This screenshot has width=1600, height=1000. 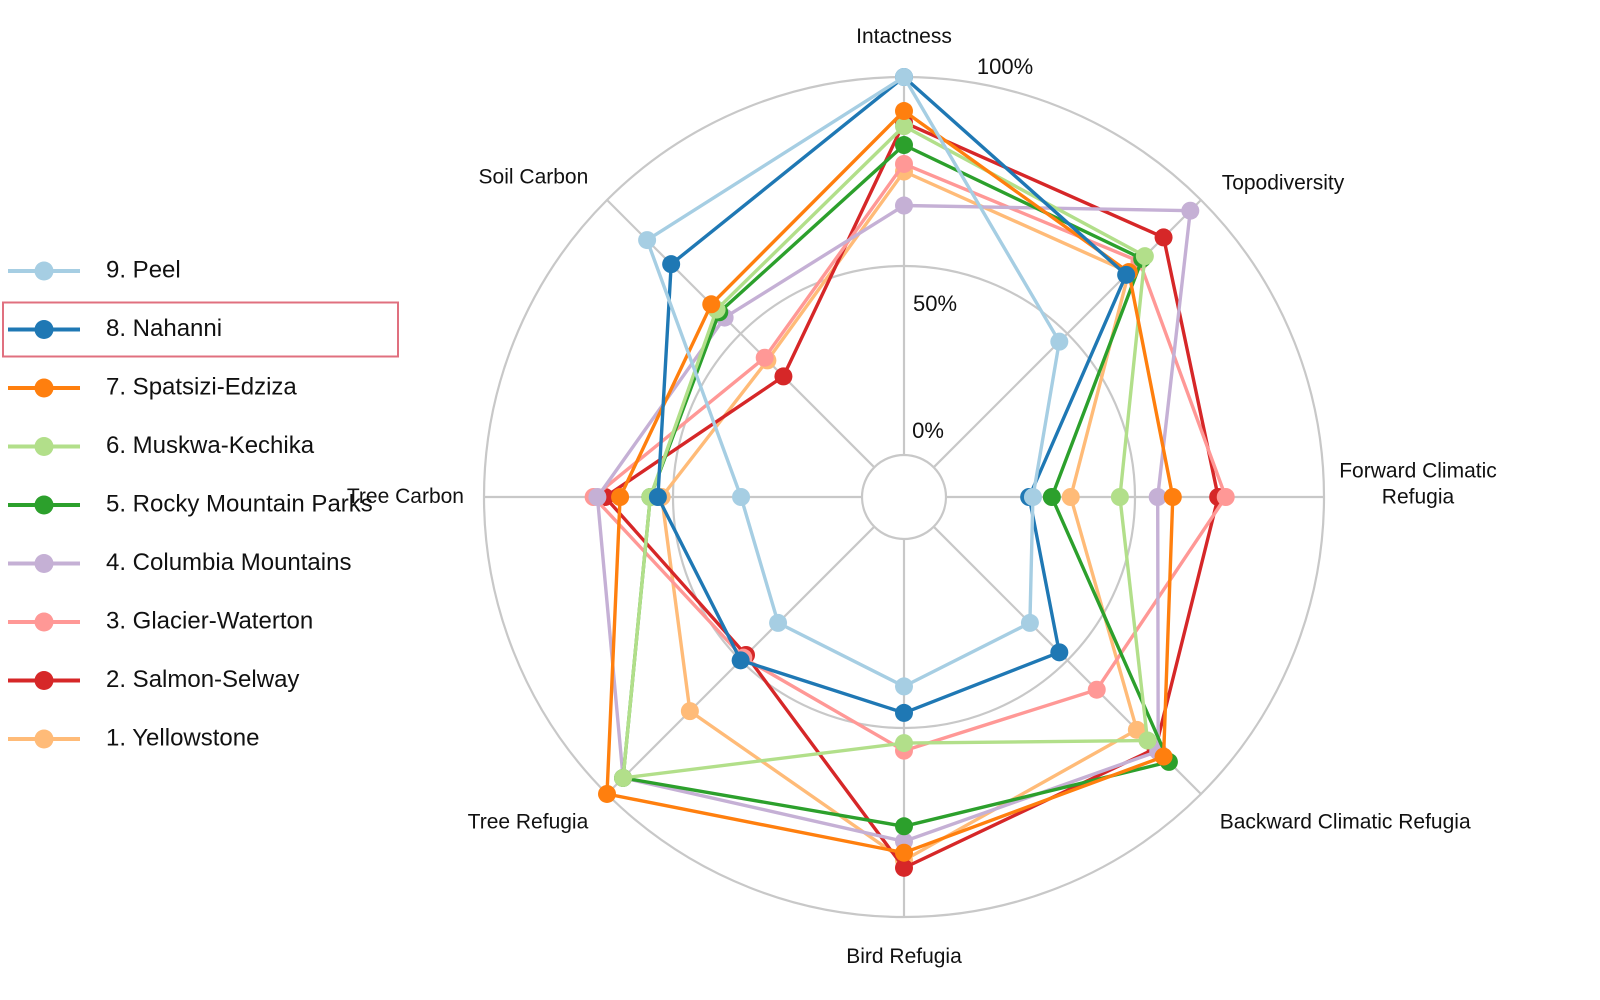 What do you see at coordinates (904, 145) in the screenshot?
I see `data-point-5-rocky-mountain-parks-intactness` at bounding box center [904, 145].